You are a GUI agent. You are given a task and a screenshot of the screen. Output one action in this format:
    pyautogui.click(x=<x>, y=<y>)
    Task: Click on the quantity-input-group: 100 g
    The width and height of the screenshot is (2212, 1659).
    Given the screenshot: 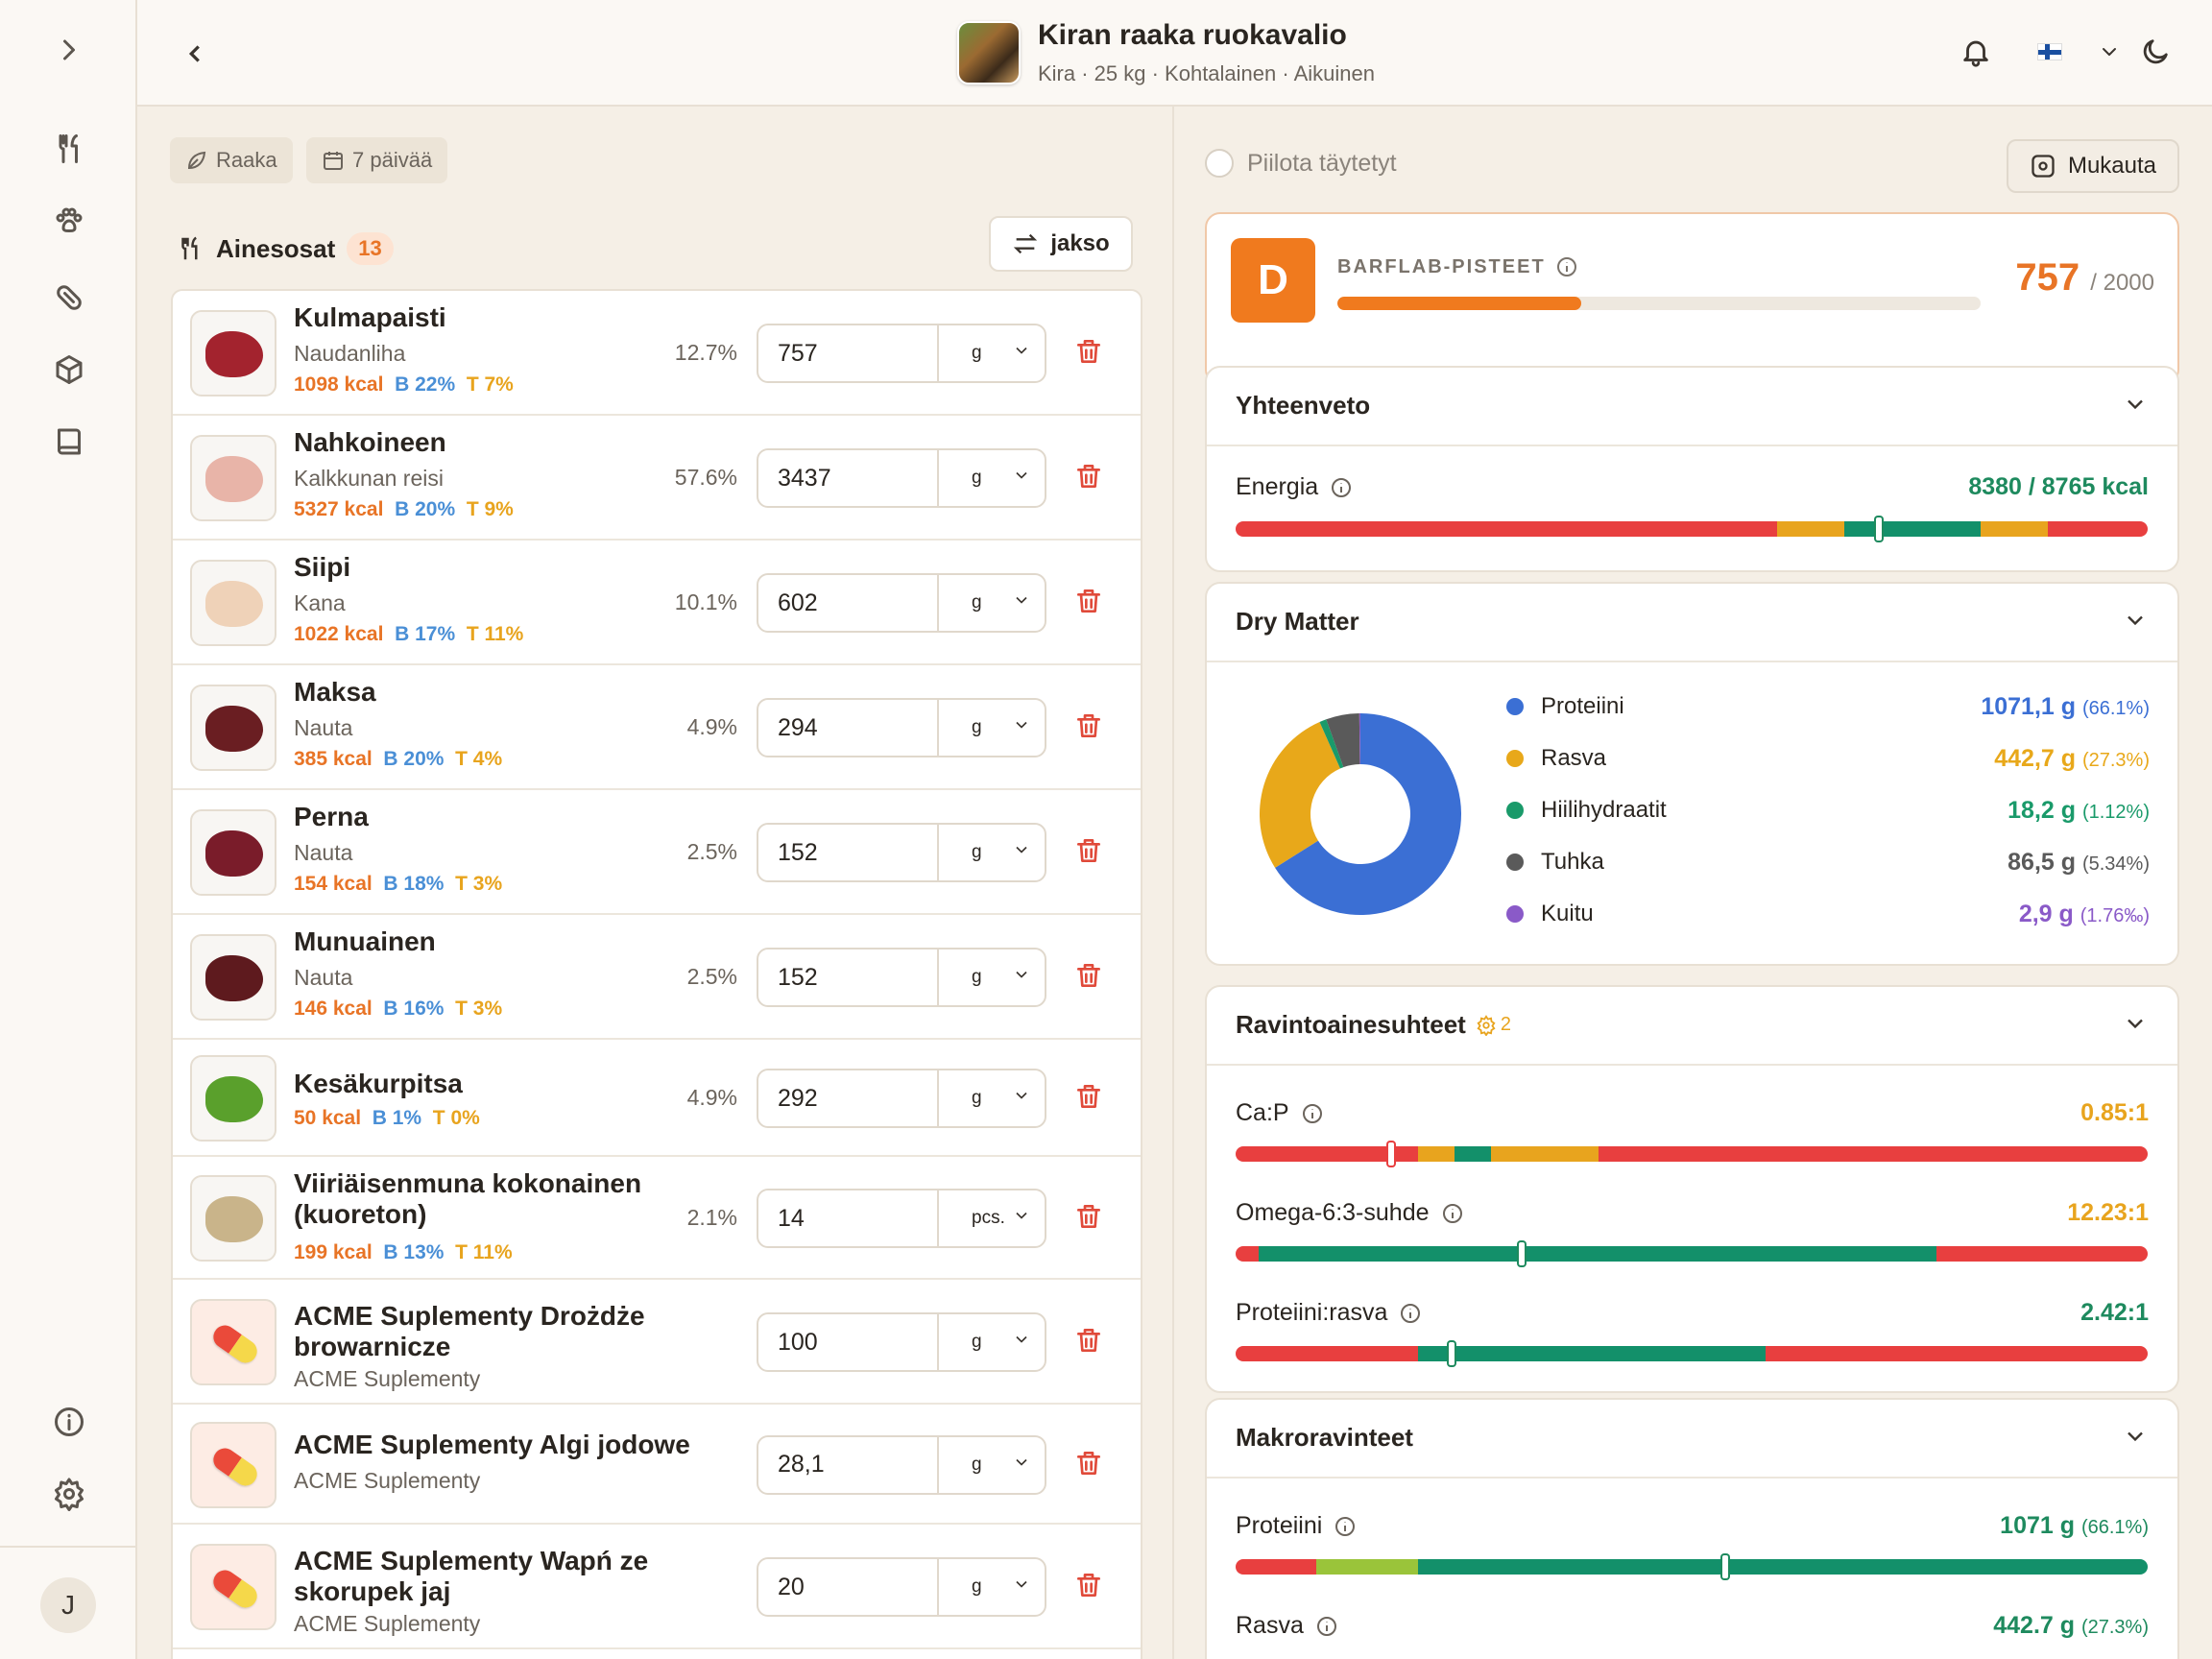 What is the action you would take?
    pyautogui.click(x=901, y=1342)
    